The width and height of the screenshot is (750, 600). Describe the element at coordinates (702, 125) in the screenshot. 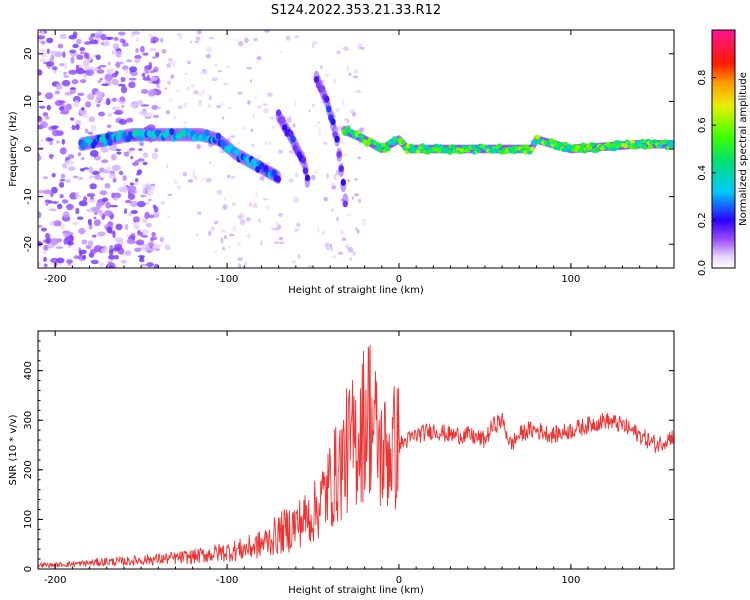

I see `colorbar-tick-label: 0.6` at that location.